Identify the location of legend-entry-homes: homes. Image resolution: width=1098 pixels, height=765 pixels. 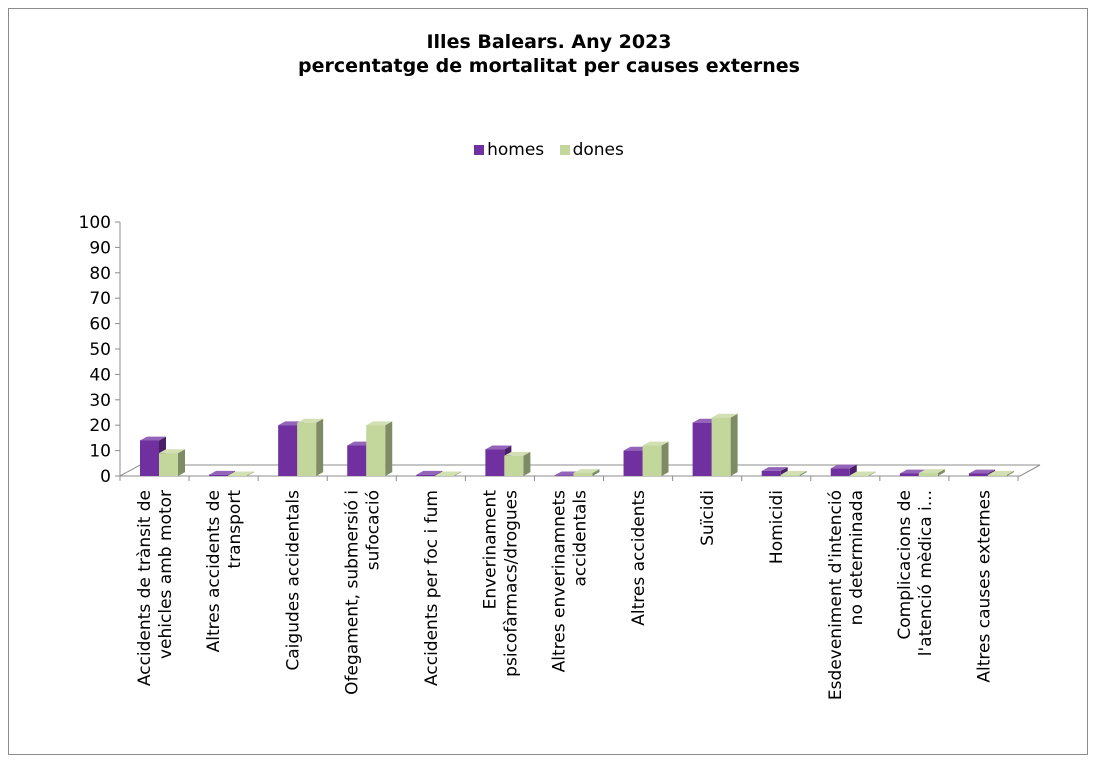
(509, 150).